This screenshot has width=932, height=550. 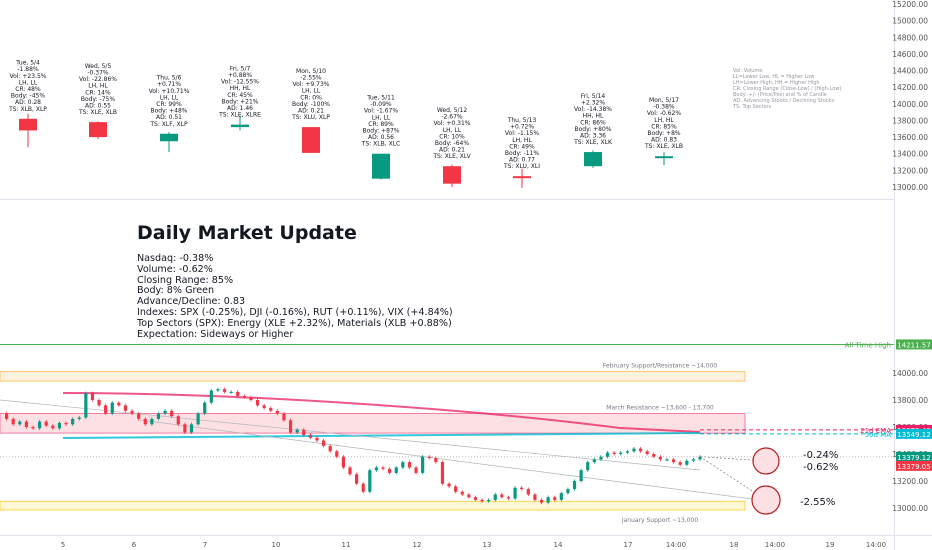 What do you see at coordinates (876, 545) in the screenshot?
I see `x-tick-label: 14:00` at bounding box center [876, 545].